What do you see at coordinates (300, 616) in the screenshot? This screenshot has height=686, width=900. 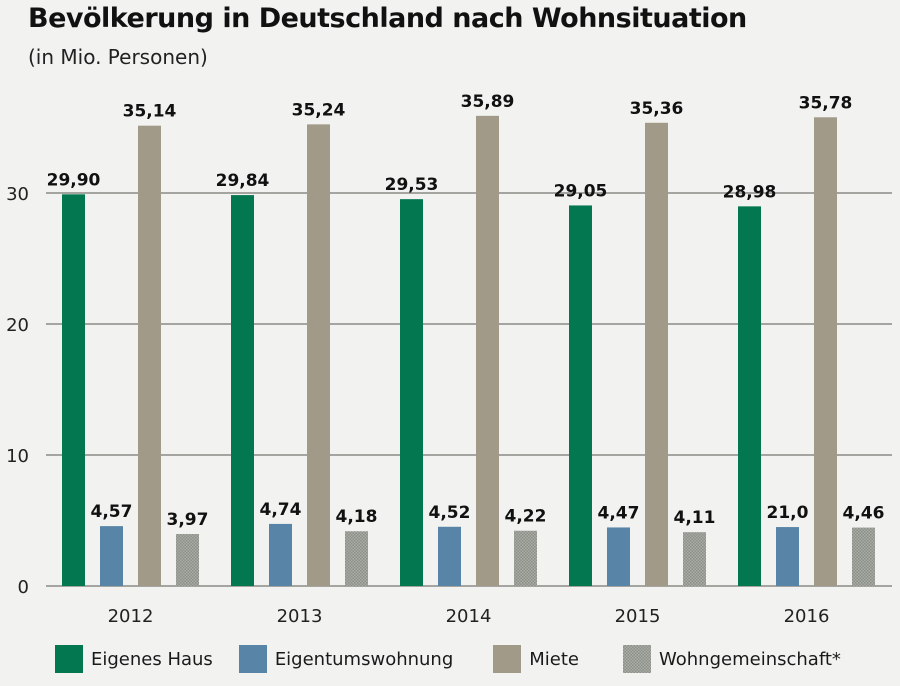 I see `x-tick-label: 2013` at bounding box center [300, 616].